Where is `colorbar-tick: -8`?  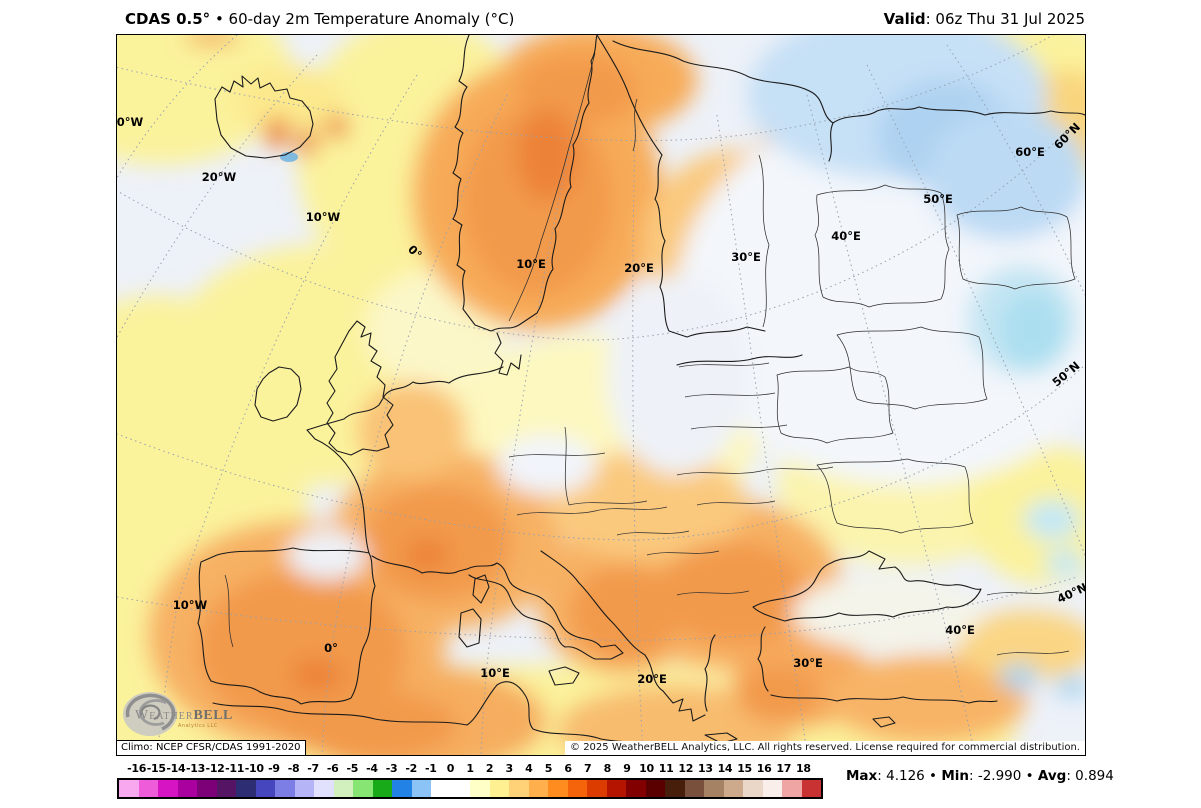 colorbar-tick: -8 is located at coordinates (293, 768).